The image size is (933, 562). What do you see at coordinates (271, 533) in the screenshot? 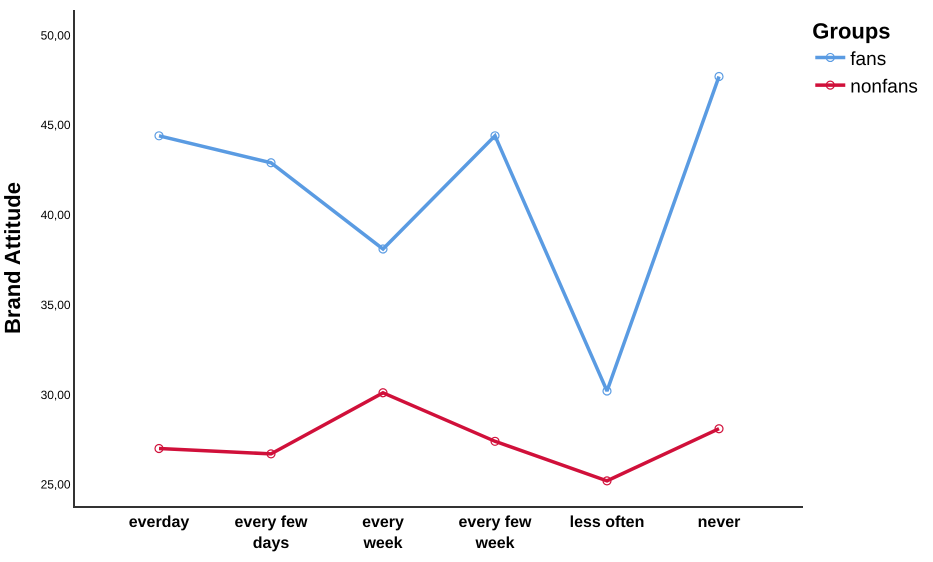
I see `x-tick-label: every few days` at bounding box center [271, 533].